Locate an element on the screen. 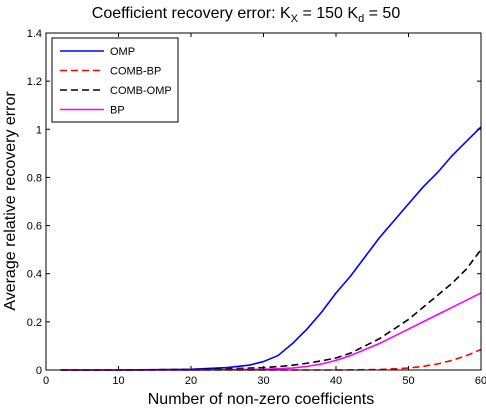  x-tick-label: 60 is located at coordinates (480, 381).